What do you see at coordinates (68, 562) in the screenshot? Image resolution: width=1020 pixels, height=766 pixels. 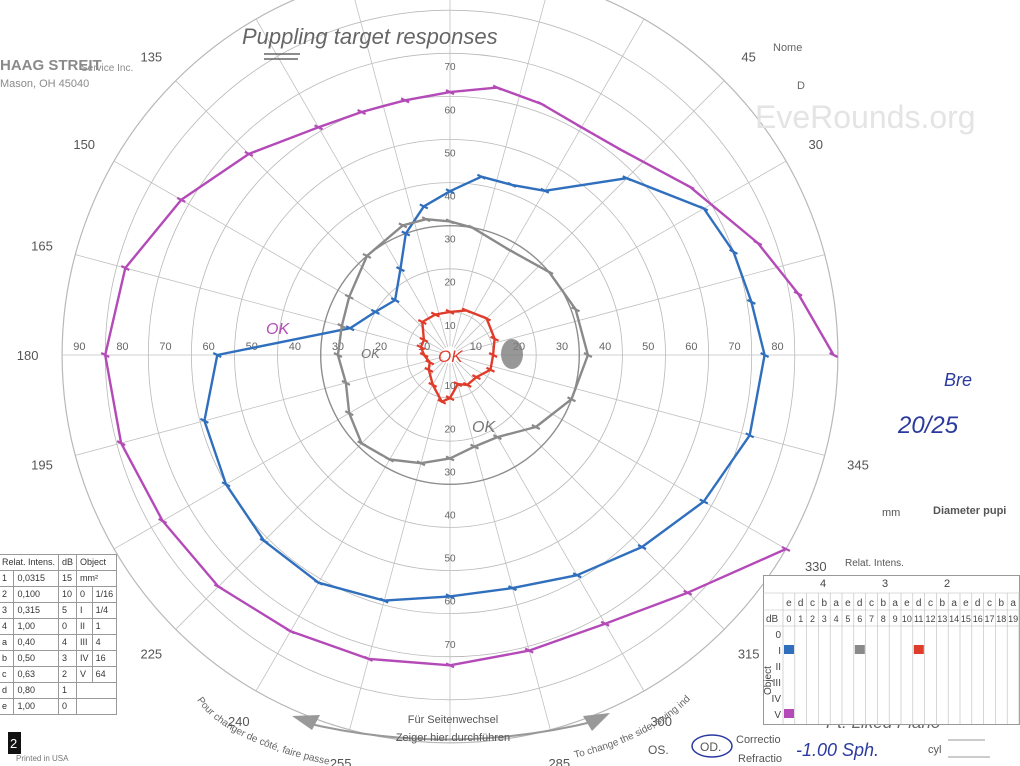 I see `db-header: dB` at bounding box center [68, 562].